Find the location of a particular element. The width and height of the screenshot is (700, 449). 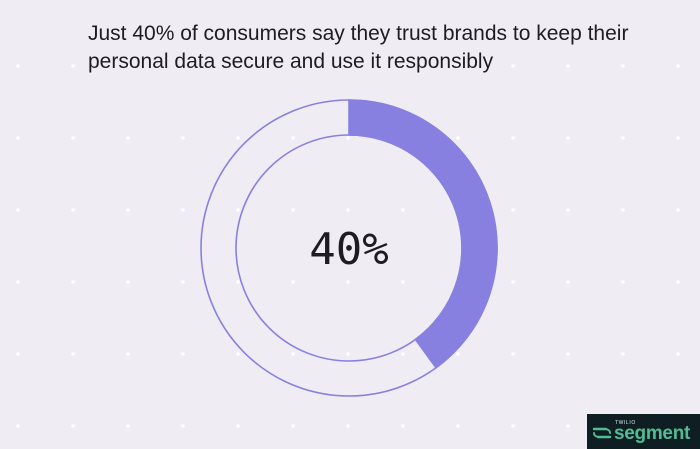

segment-logo-icon is located at coordinates (602, 433).